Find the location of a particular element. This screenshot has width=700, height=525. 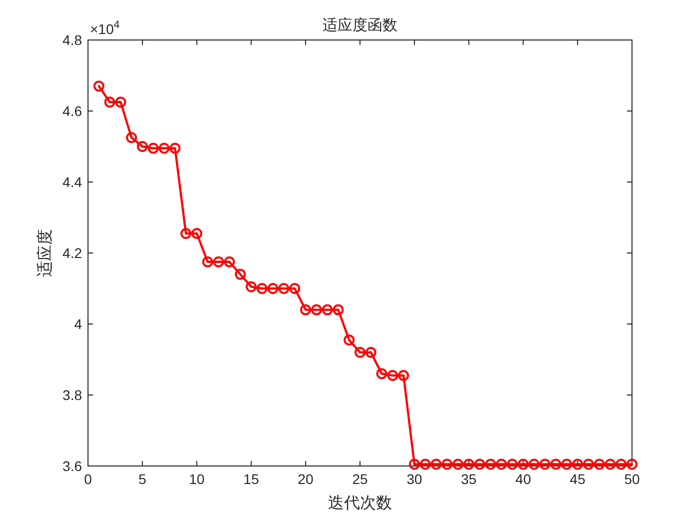

x-tick-label: 35 is located at coordinates (469, 479).